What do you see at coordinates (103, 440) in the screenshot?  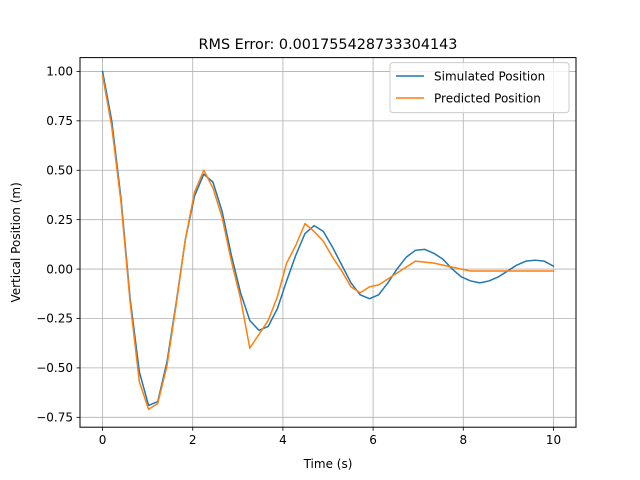 I see `x-tick-label: 0` at bounding box center [103, 440].